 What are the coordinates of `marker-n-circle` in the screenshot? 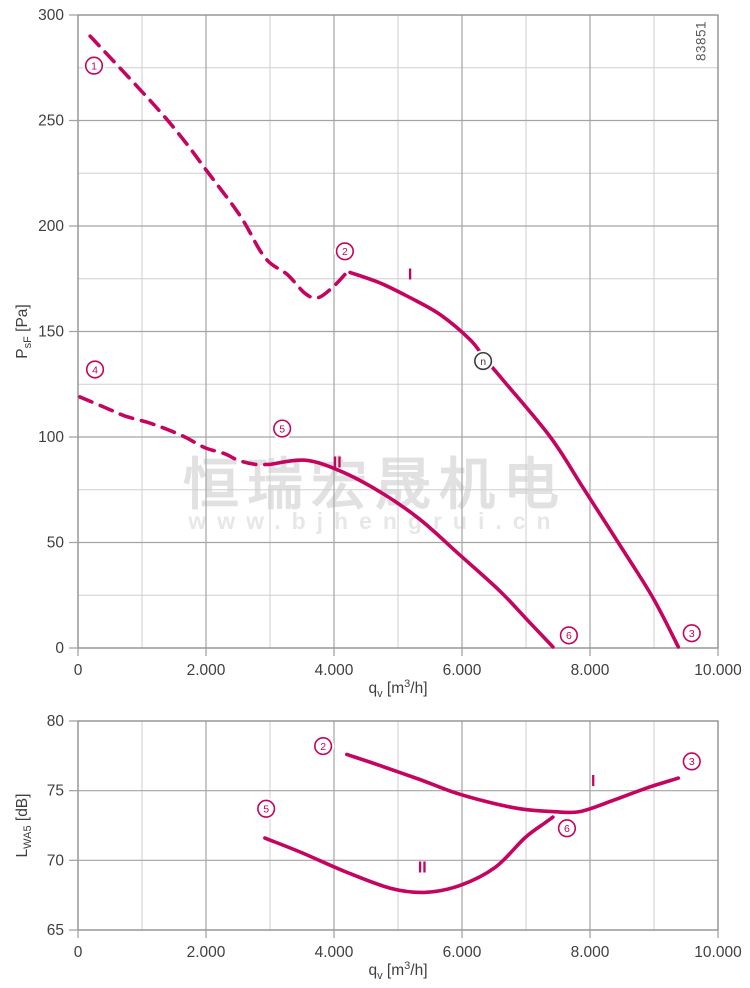 It's located at (483, 361).